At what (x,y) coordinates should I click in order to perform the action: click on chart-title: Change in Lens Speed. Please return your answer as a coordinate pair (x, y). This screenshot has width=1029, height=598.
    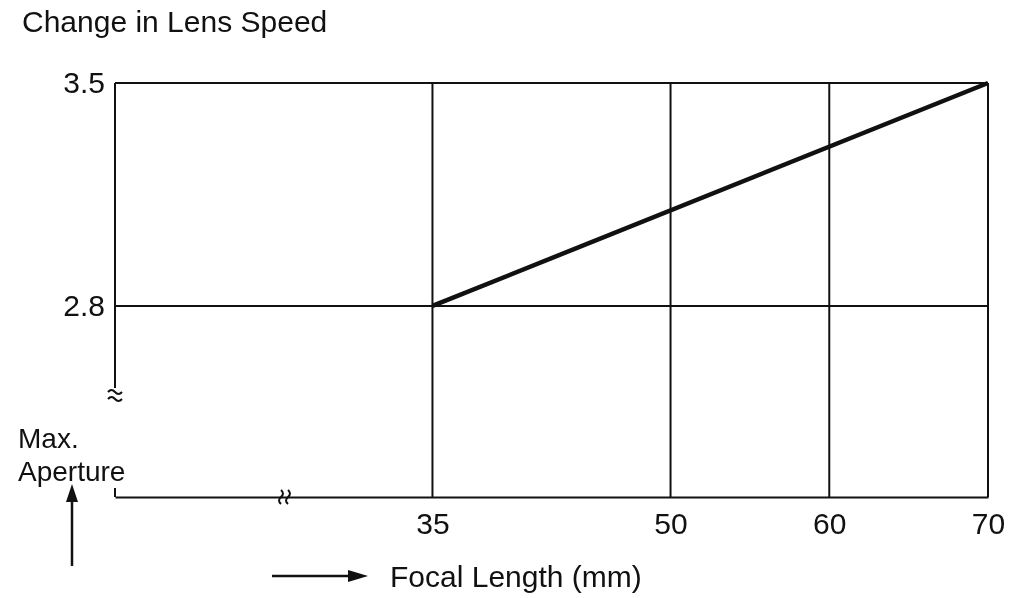
    Looking at the image, I should click on (175, 21).